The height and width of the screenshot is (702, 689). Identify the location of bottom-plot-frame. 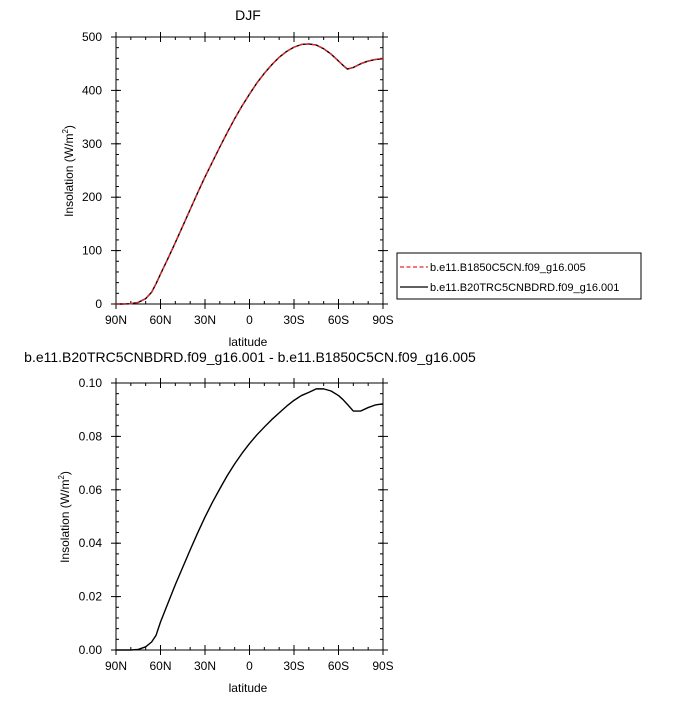
(249, 516).